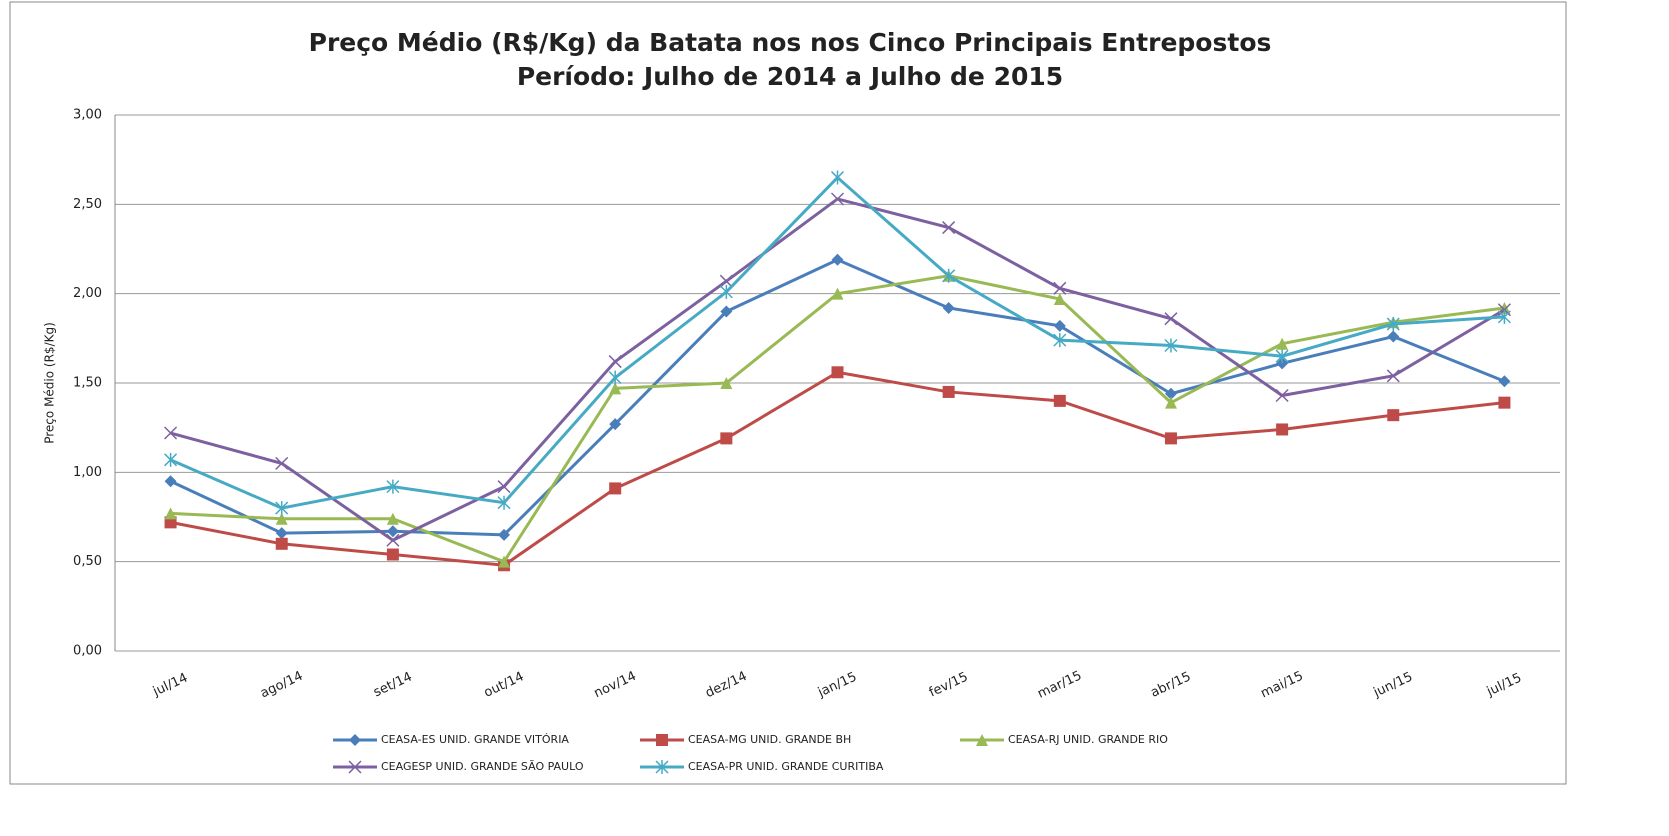 The image size is (1669, 836). I want to click on y-tick-label: 3,00, so click(87, 115).